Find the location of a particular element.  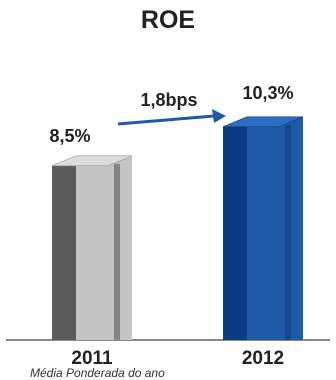

bar-2012-front is located at coordinates (275, 228).